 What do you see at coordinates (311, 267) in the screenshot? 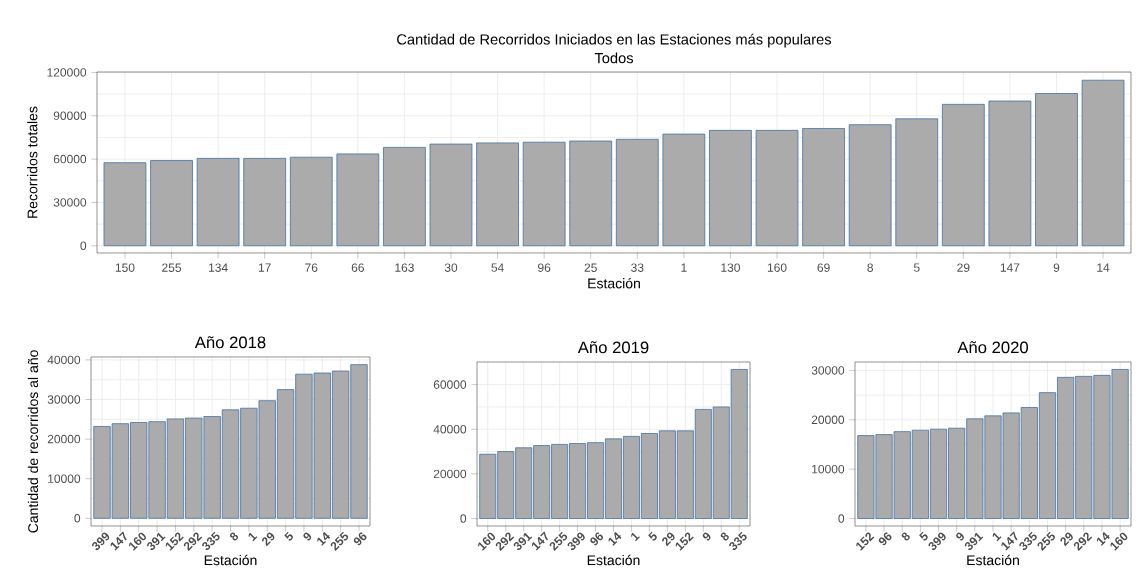
I see `x-tick-label: 76` at bounding box center [311, 267].